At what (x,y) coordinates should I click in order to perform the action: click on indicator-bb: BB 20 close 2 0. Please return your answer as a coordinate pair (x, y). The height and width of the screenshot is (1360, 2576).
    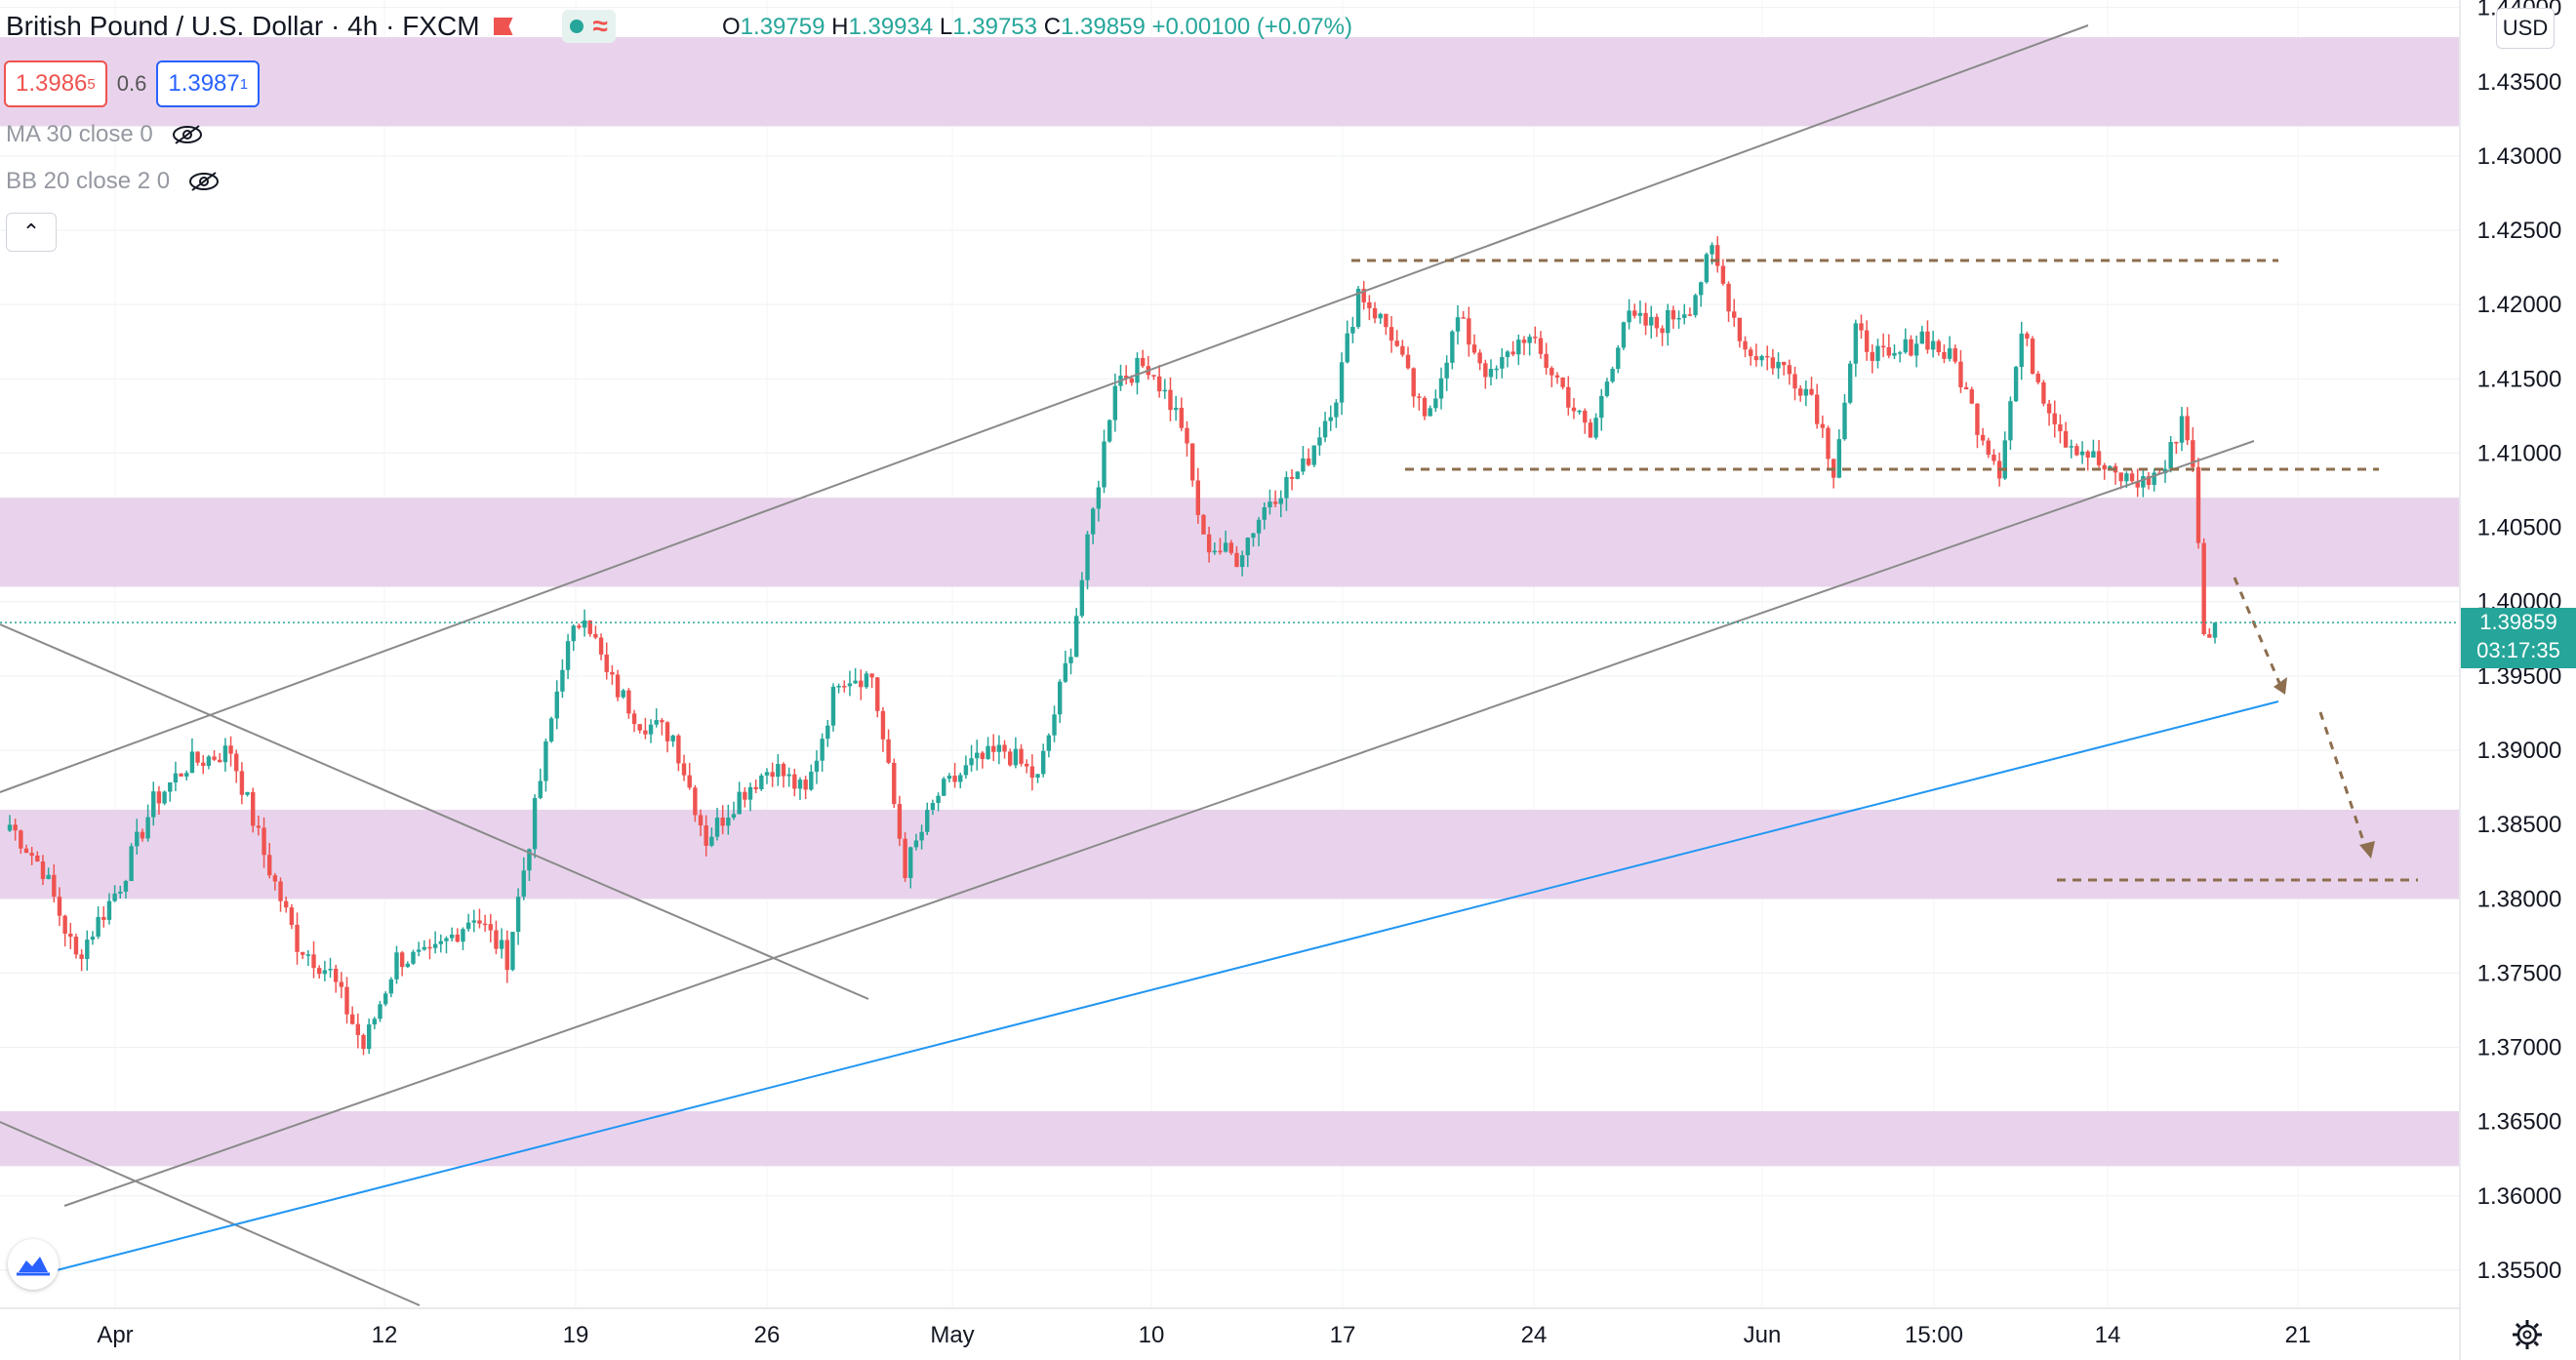
    Looking at the image, I should click on (113, 181).